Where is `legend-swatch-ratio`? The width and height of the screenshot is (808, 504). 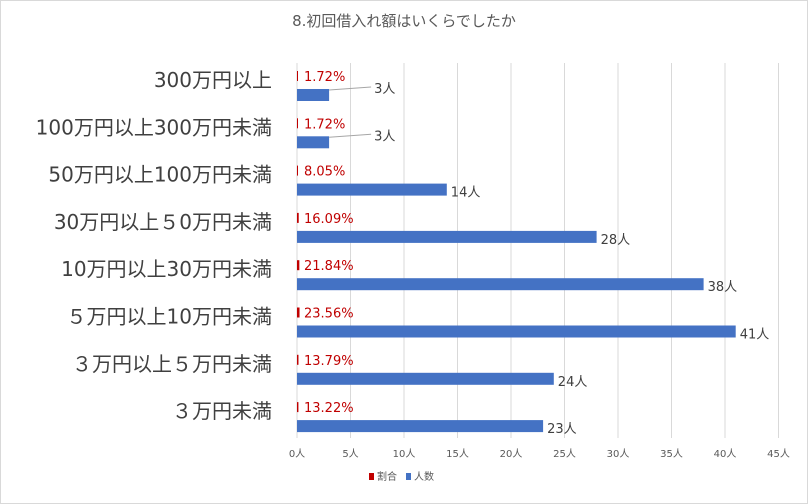 legend-swatch-ratio is located at coordinates (371, 476).